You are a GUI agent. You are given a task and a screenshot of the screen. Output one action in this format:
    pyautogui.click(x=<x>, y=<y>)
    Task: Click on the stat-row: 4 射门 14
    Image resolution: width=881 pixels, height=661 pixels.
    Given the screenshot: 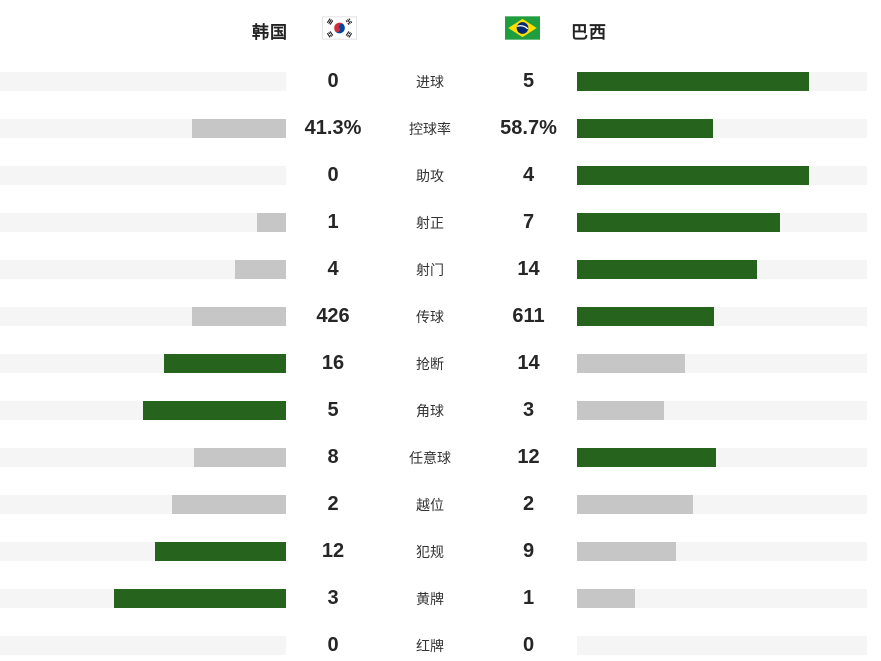 What is the action you would take?
    pyautogui.click(x=440, y=269)
    